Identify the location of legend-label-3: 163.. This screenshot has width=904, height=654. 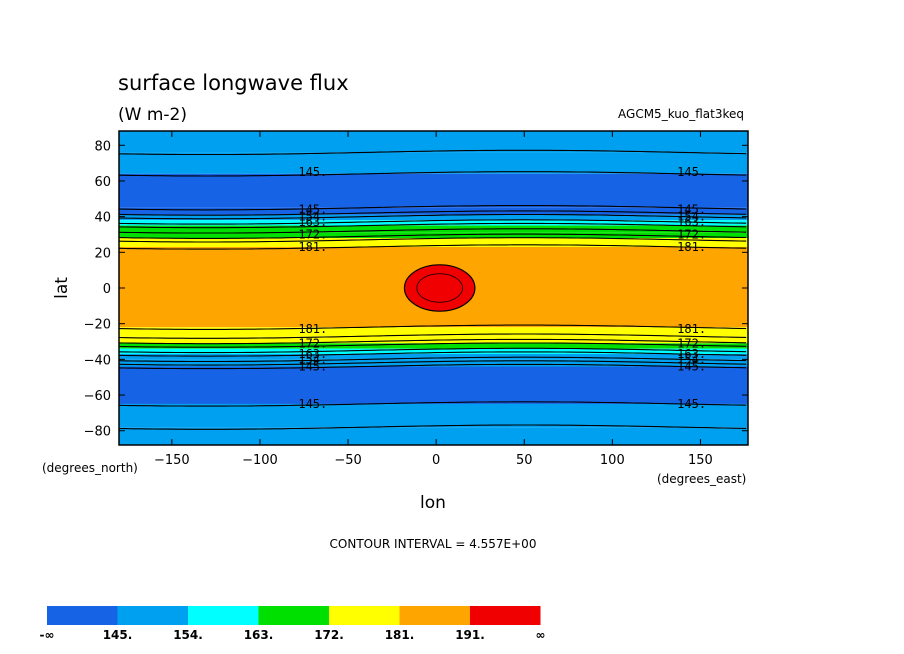
(259, 635).